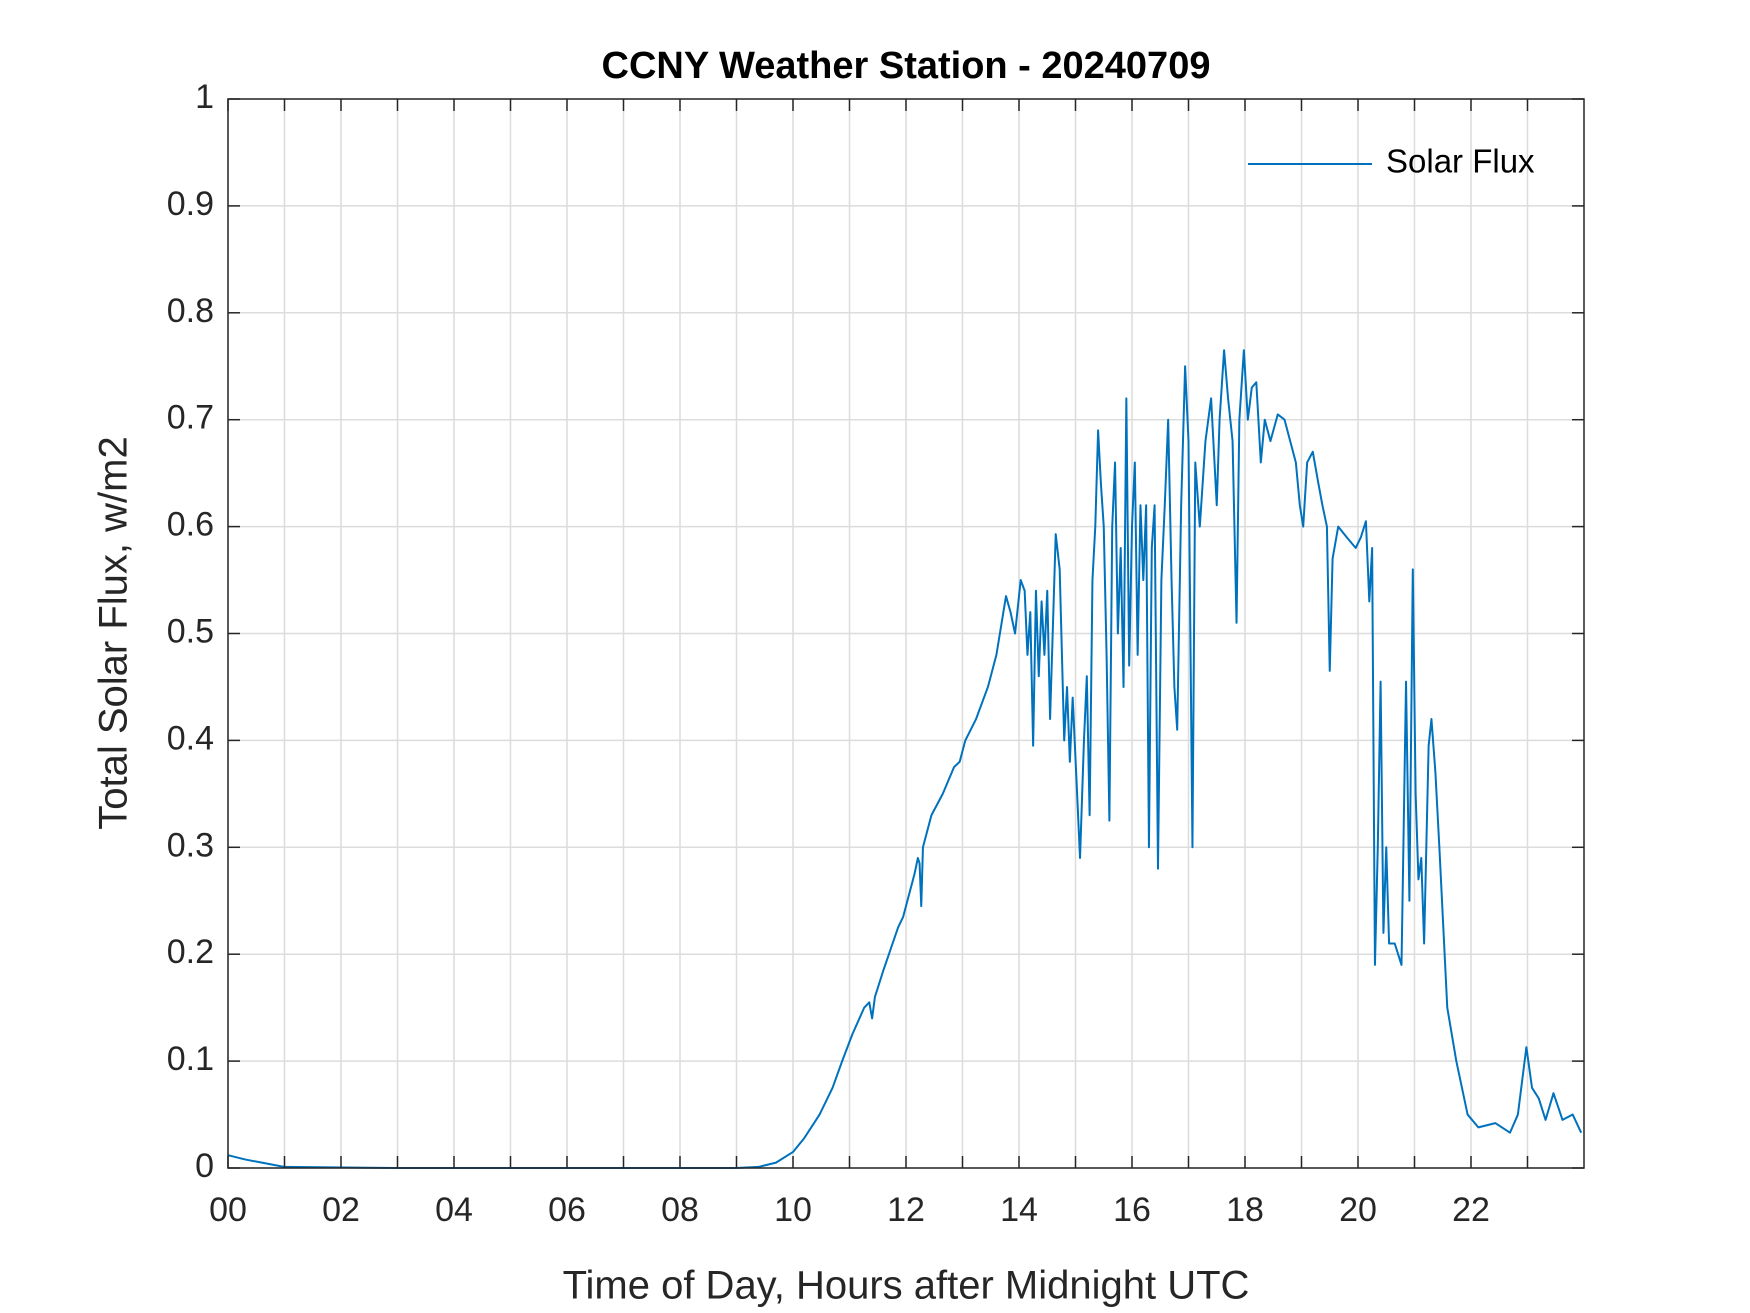 Image resolution: width=1750 pixels, height=1313 pixels. Describe the element at coordinates (1460, 161) in the screenshot. I see `legend-label: Solar Flux` at that location.